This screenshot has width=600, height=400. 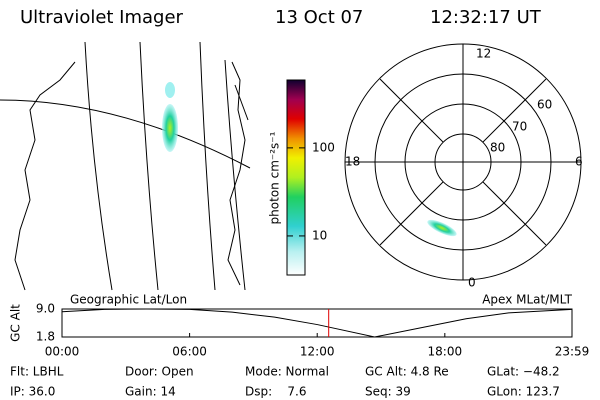 What do you see at coordinates (519, 127) in the screenshot?
I see `lat-label: 70` at bounding box center [519, 127].